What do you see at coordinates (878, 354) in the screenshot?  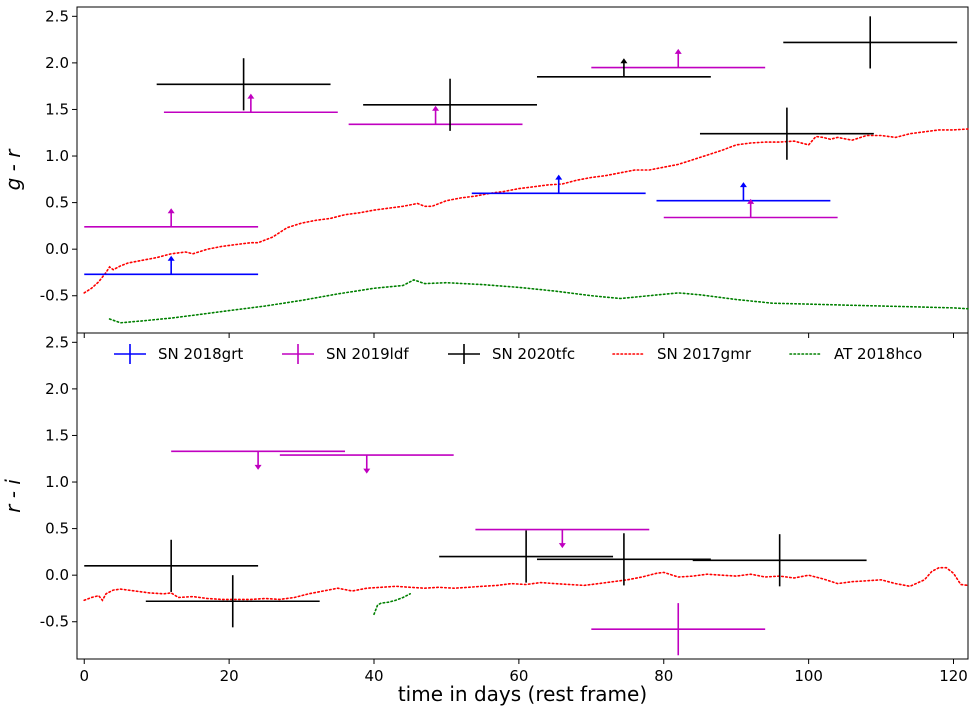 I see `legend-label: AT 2018hco` at bounding box center [878, 354].